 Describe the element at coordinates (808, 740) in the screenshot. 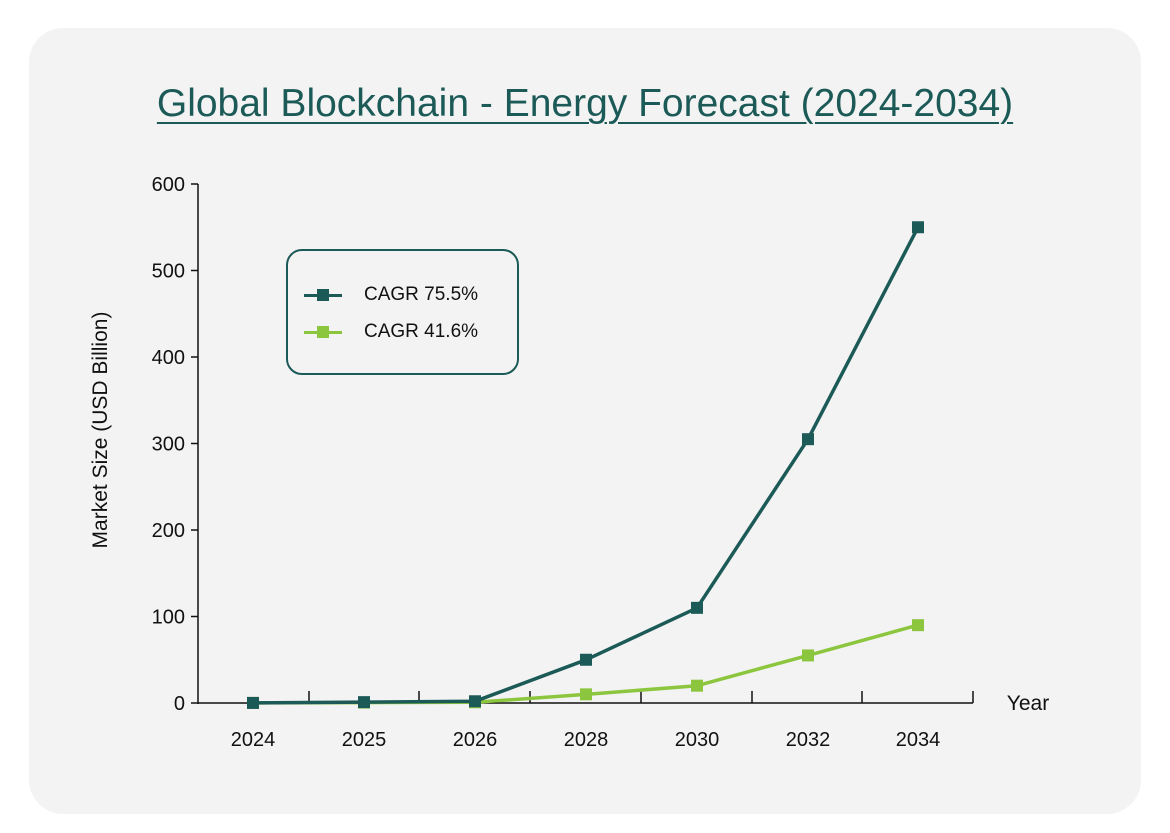

I see `x-tick-label: 2032` at that location.